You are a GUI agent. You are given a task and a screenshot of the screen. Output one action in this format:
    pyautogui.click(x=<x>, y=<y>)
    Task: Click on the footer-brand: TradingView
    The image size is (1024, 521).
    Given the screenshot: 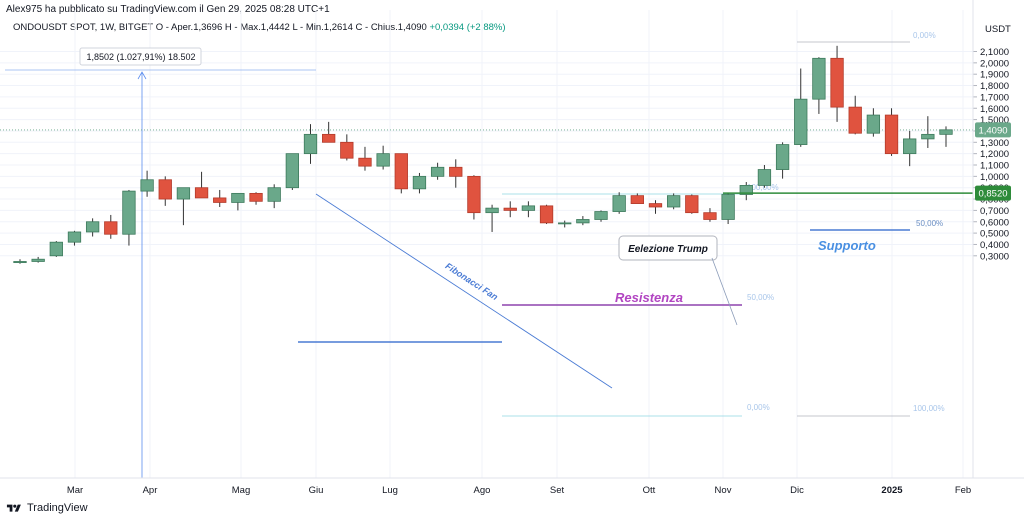 What is the action you would take?
    pyautogui.click(x=57, y=508)
    